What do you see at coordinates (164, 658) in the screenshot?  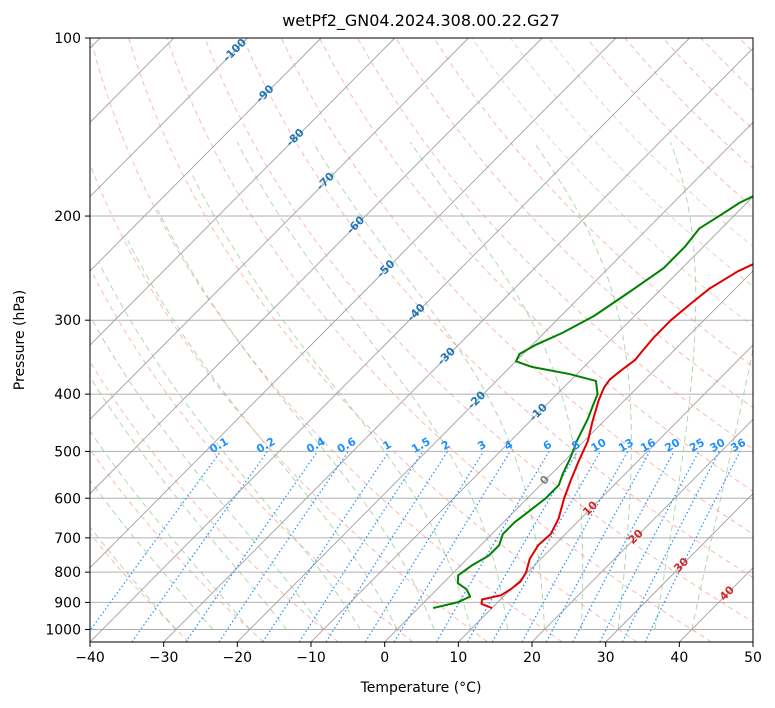 I see `x-tick-label: −30` at bounding box center [164, 658].